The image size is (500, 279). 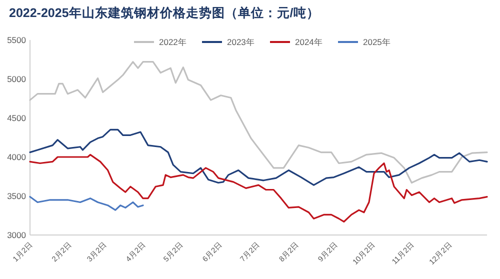 What do you see at coordinates (377, 41) in the screenshot?
I see `legend-label: 2025年` at bounding box center [377, 41].